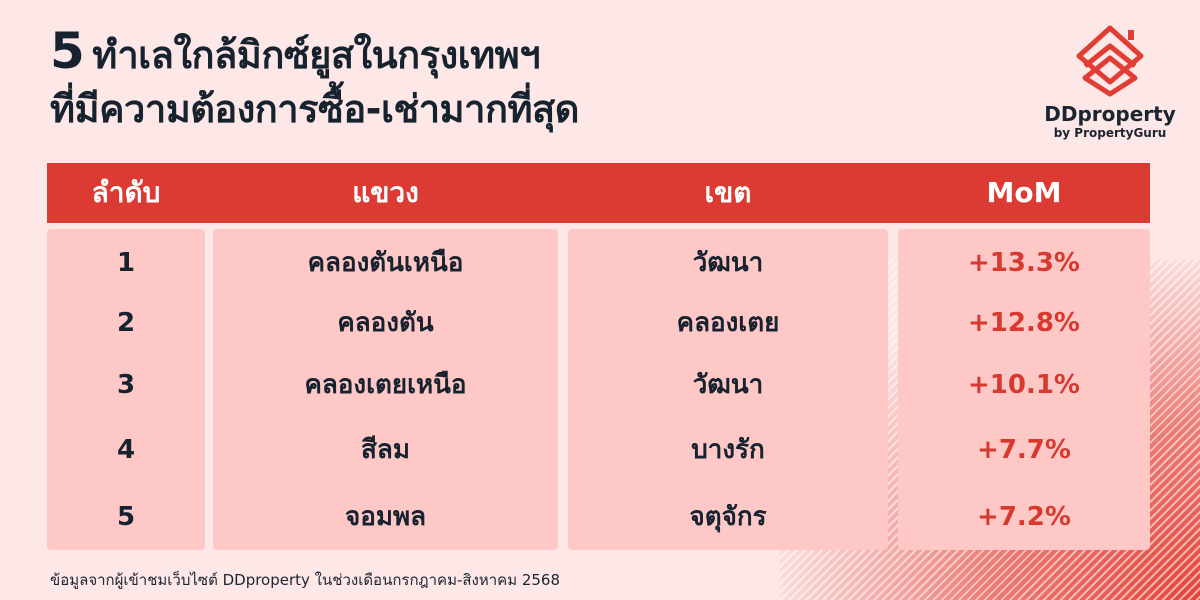 Image resolution: width=1200 pixels, height=600 pixels. Describe the element at coordinates (385, 517) in the screenshot. I see `subdistrict-cell: จอมพล` at that location.